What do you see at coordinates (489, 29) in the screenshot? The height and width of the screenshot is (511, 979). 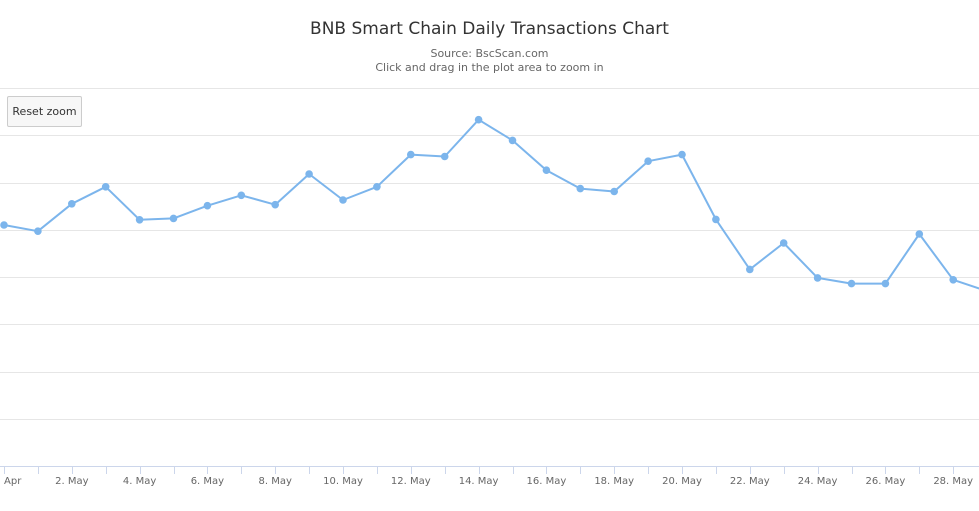 I see `chart-title: BNB Smart Chain Daily Transactions Chart` at bounding box center [489, 29].